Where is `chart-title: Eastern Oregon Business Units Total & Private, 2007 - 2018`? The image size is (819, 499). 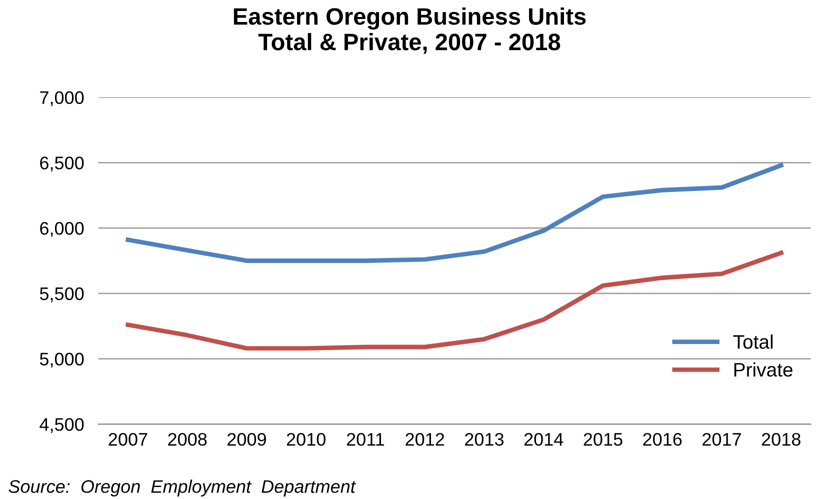 chart-title: Eastern Oregon Business Units Total & Private, 2007 - 2018 is located at coordinates (410, 30).